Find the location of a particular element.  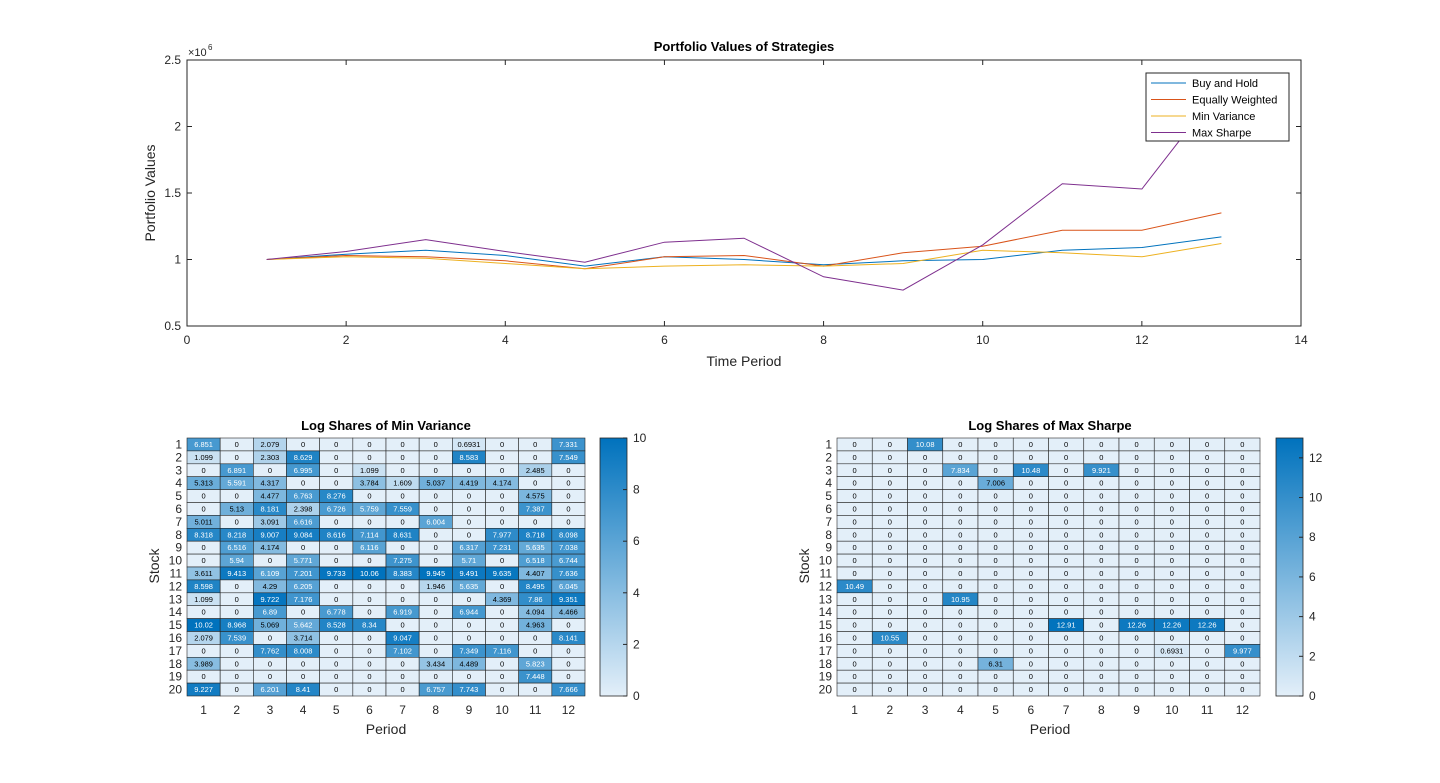

heatmap-y-tick-label: 8 is located at coordinates (828, 535).